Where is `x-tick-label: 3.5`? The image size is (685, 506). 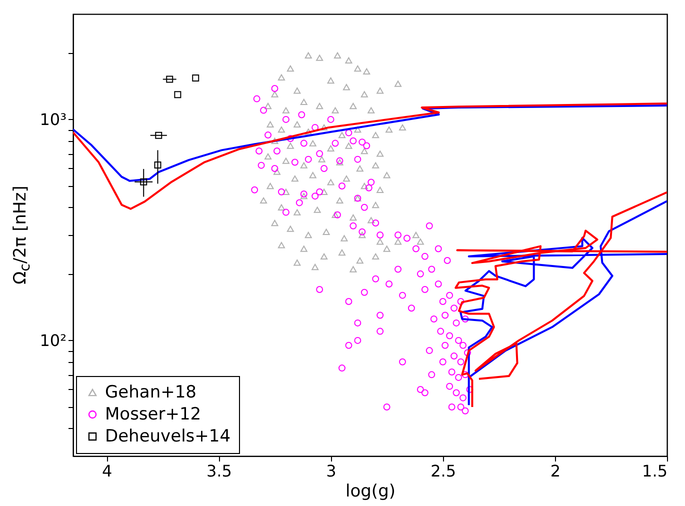 x-tick-label: 3.5 is located at coordinates (219, 471).